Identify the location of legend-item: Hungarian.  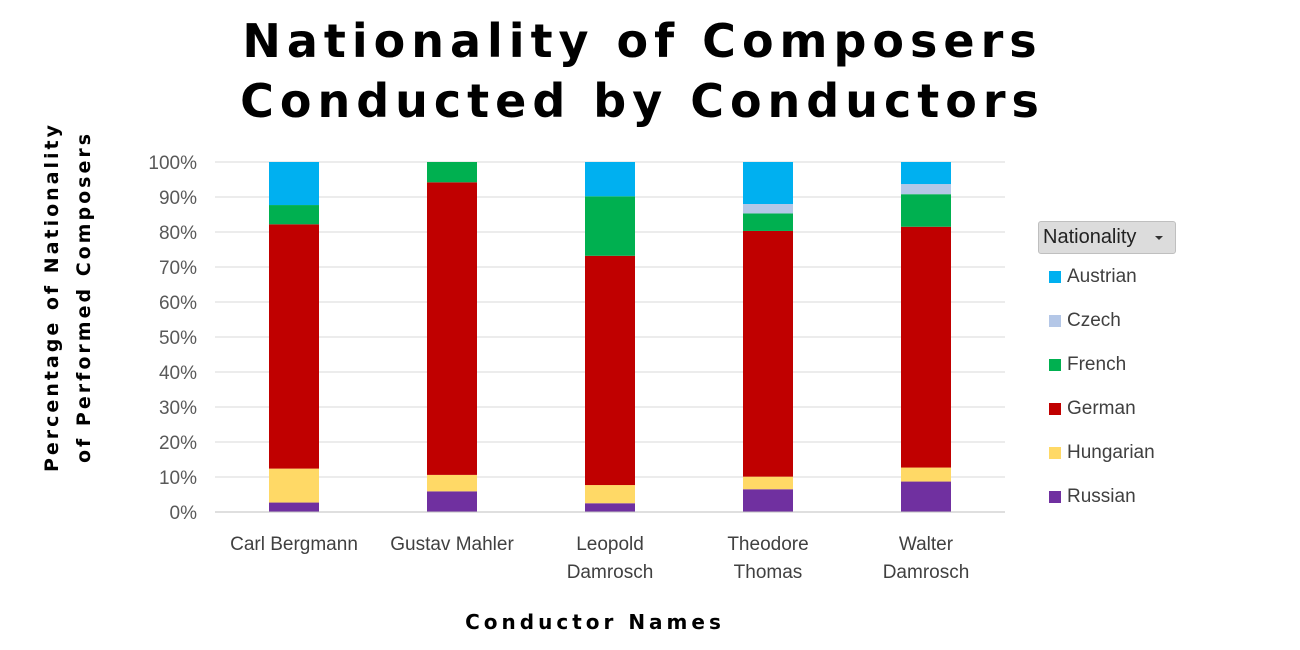
(1102, 453).